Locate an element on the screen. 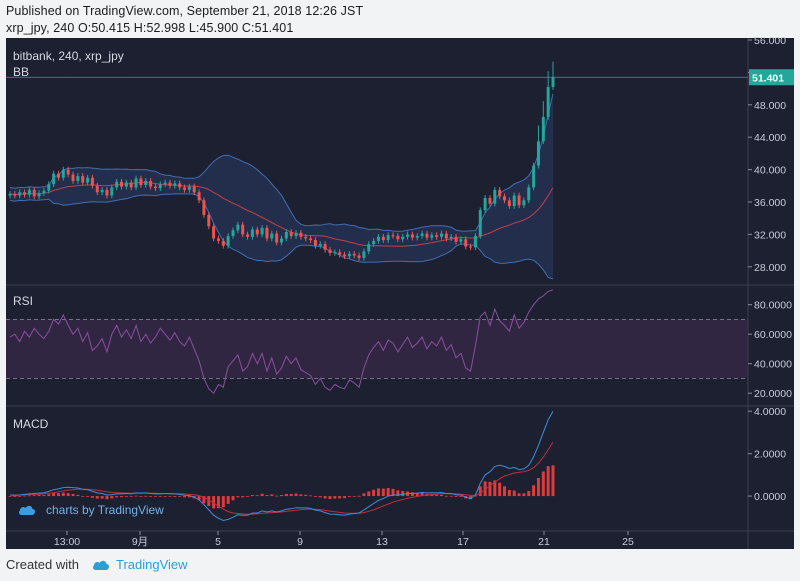  price-tick-label: 56.000 is located at coordinates (770, 41).